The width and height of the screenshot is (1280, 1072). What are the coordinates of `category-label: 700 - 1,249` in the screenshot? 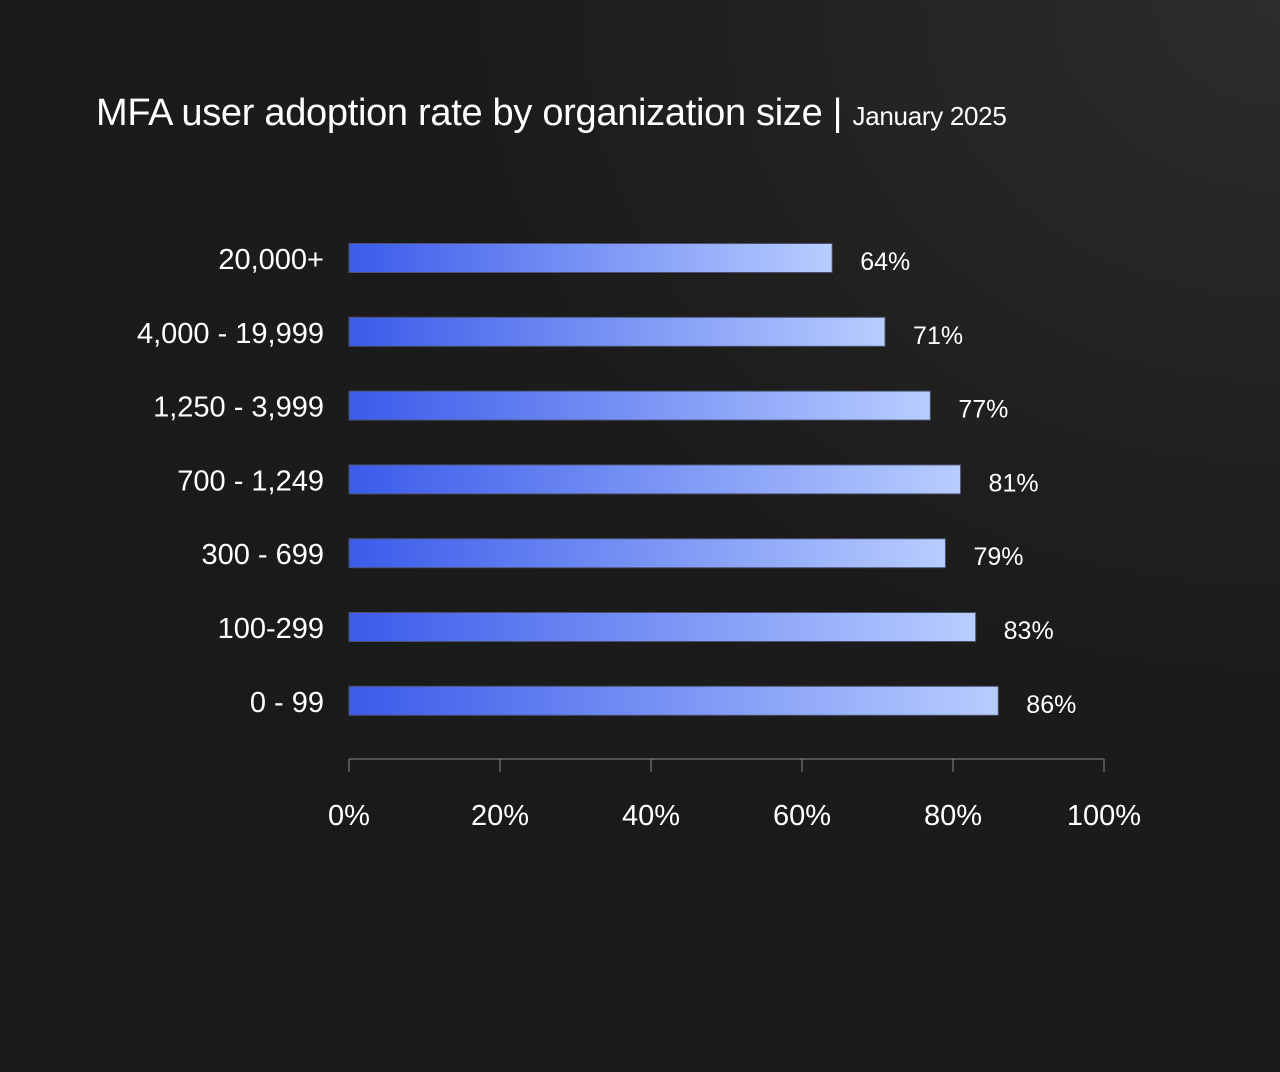 It's located at (250, 481).